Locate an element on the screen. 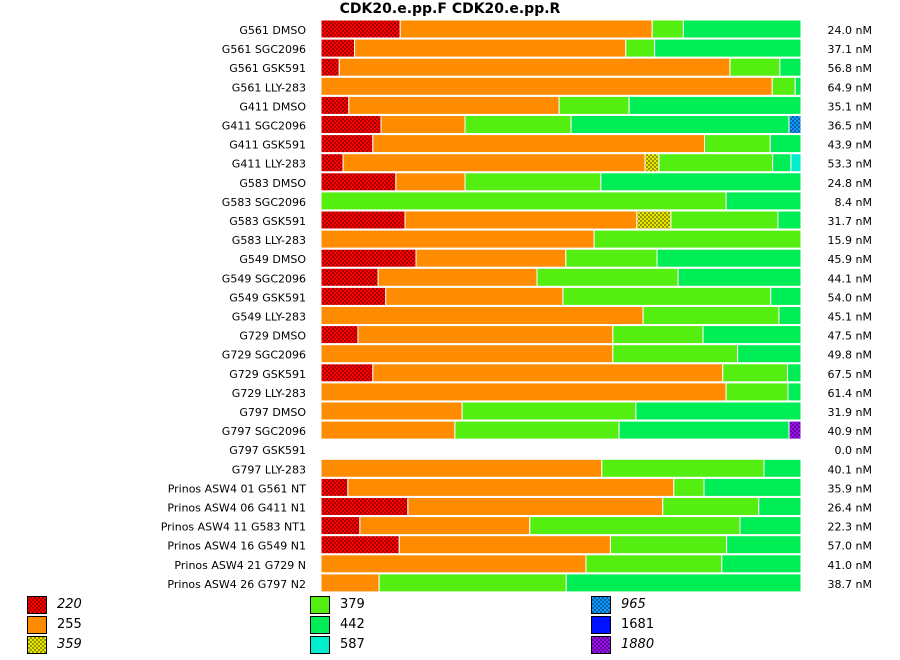 The image size is (900, 660). row-total: 24.8 nM is located at coordinates (850, 183).